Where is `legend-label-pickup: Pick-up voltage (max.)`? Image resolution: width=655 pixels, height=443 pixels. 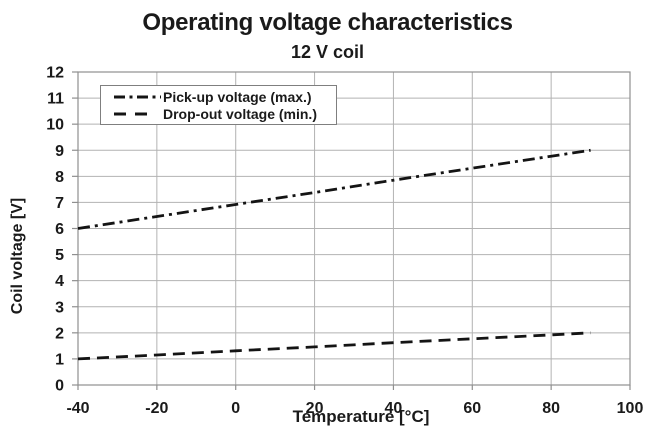 legend-label-pickup: Pick-up voltage (max.) is located at coordinates (237, 96).